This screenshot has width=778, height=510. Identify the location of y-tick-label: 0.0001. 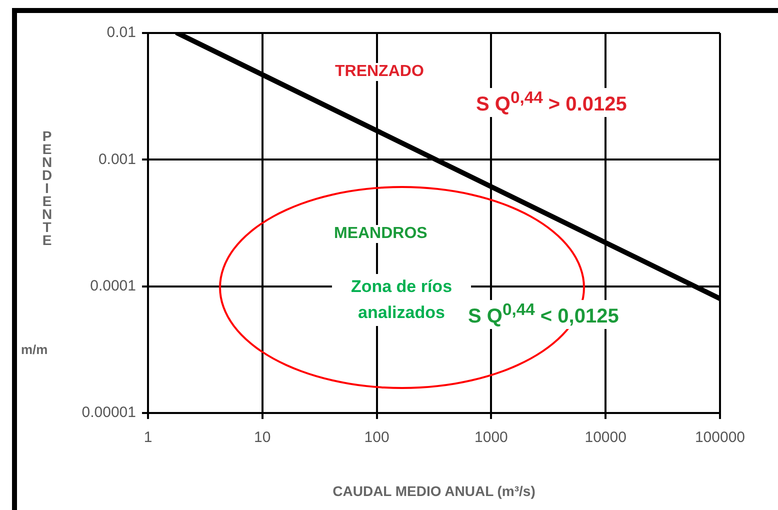
(113, 285).